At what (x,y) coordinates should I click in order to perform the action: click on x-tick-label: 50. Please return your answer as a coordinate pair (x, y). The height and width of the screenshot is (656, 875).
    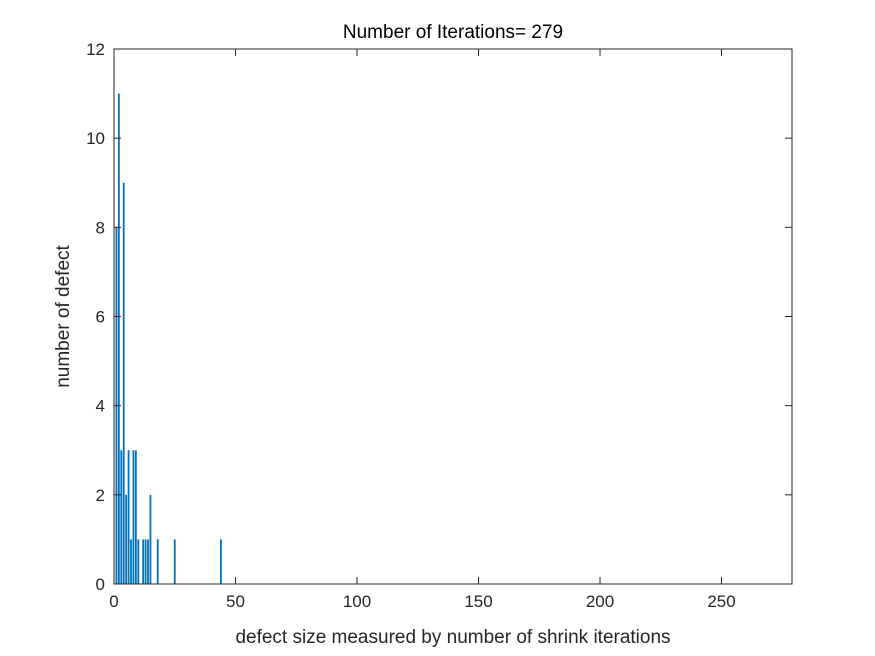
    Looking at the image, I should click on (235, 601).